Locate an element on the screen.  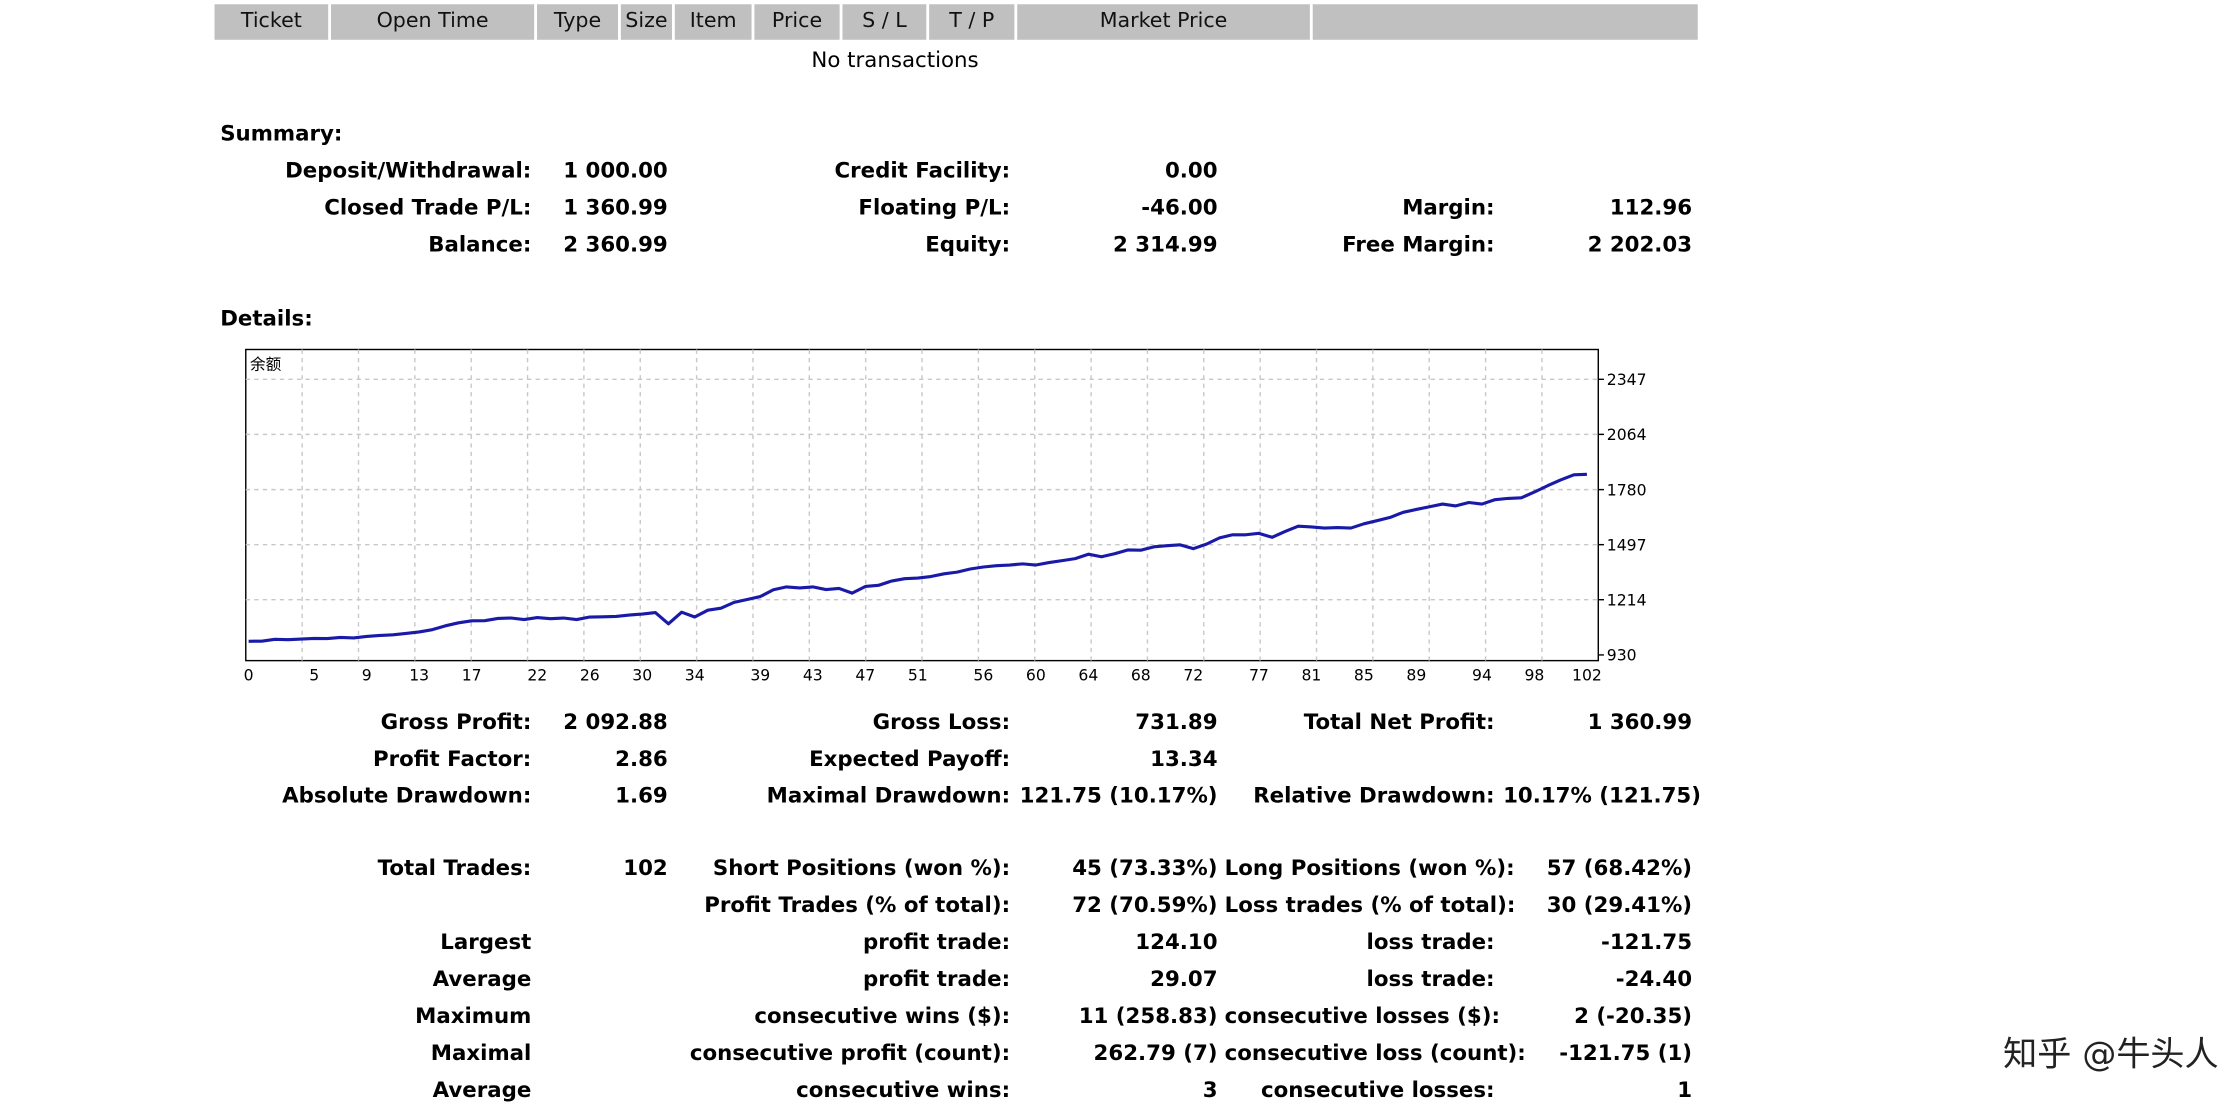
stat-value: 2 092.88 is located at coordinates (615, 721).